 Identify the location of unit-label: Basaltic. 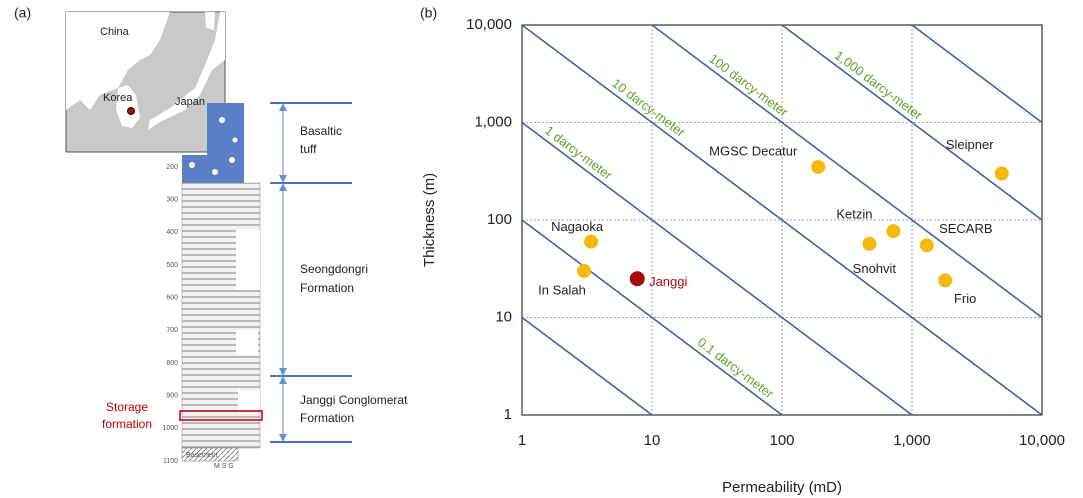
(321, 131).